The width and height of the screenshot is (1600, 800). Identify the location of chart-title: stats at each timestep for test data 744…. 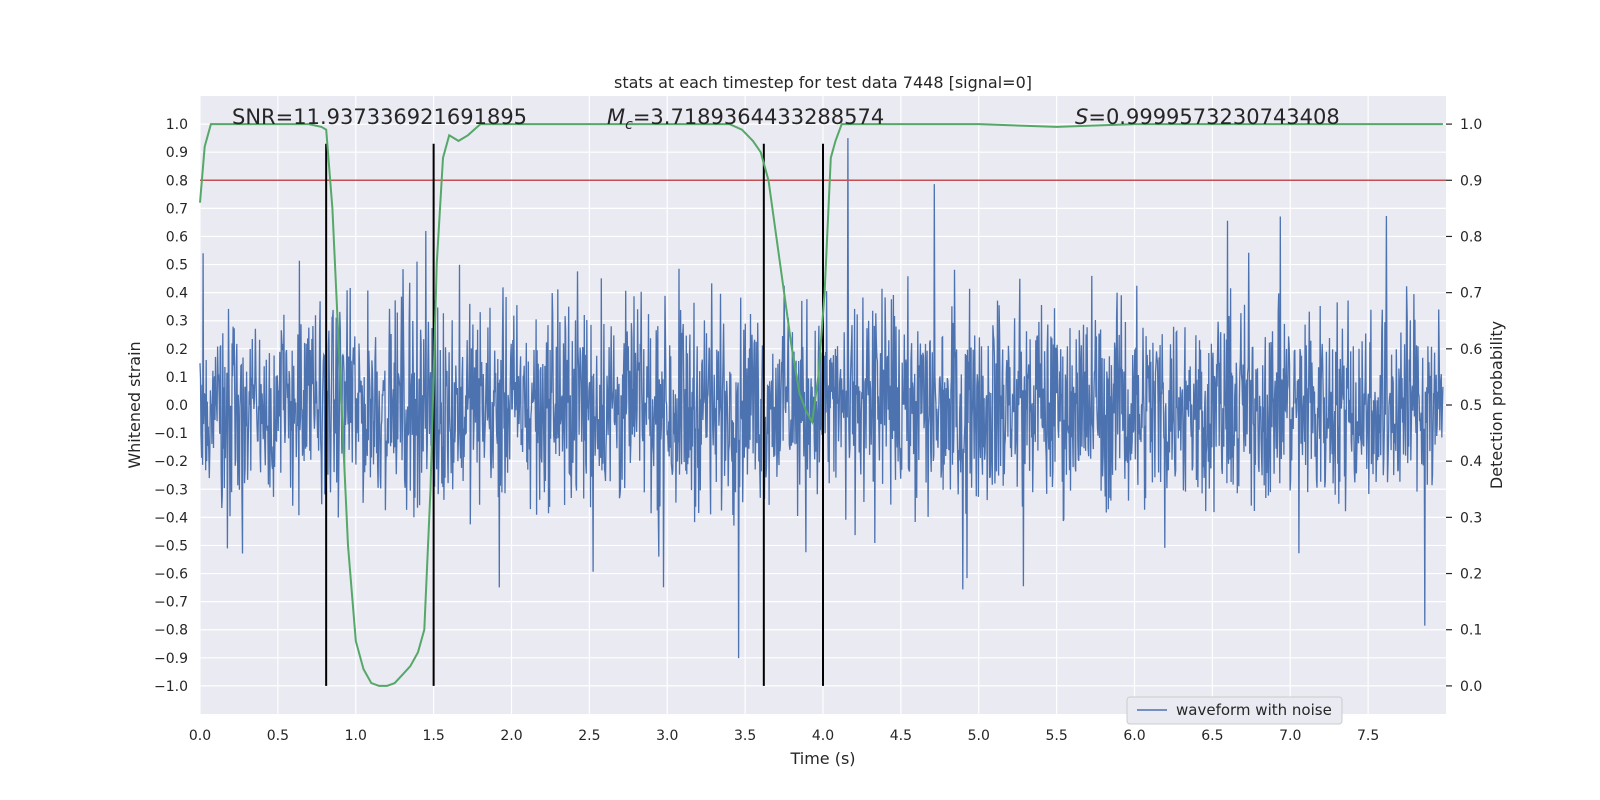
(823, 82).